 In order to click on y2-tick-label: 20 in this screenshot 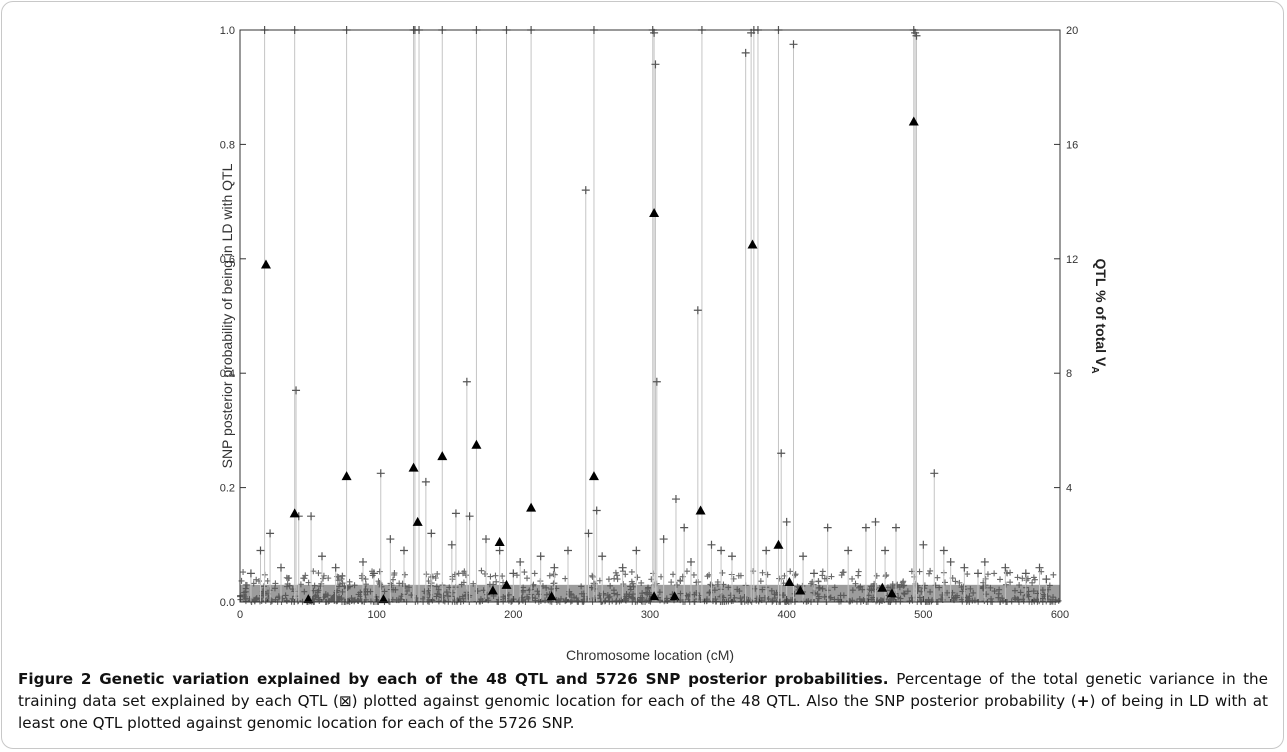, I will do `click(1072, 31)`.